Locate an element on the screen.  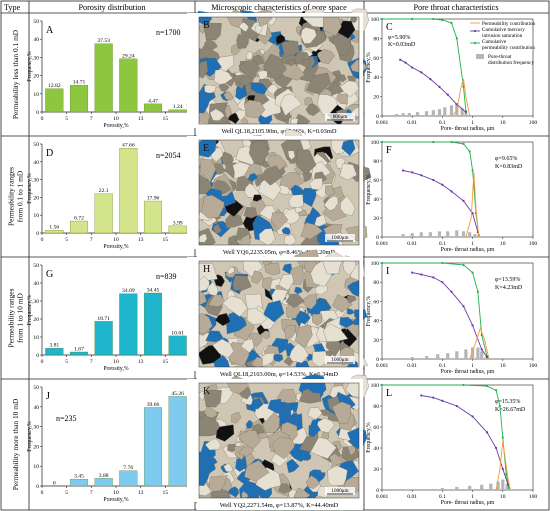
legend-cum-2: permeability contribution is located at coordinates (508, 48).